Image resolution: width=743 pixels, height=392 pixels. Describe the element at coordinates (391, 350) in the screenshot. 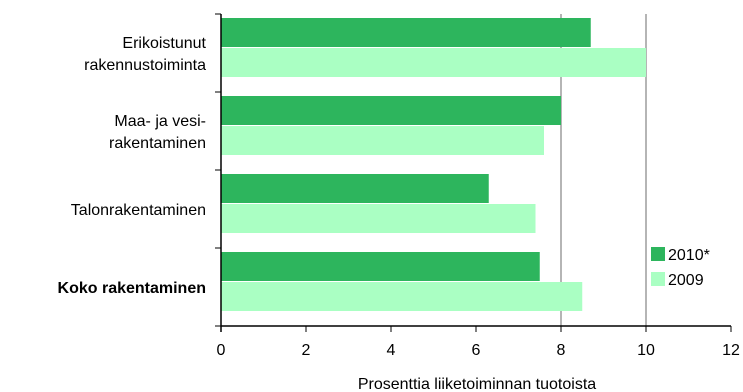

I see `x-tick-label-4: 4` at that location.